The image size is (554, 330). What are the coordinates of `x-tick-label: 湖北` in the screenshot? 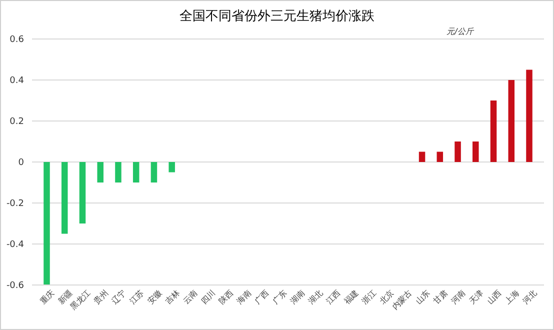 It's located at (315, 297).